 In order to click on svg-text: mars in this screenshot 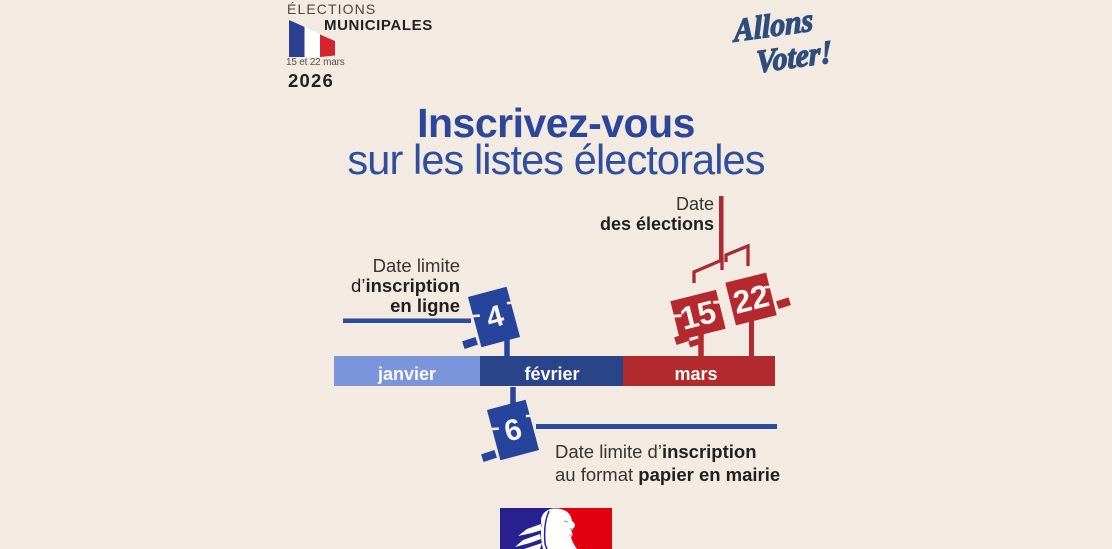, I will do `click(695, 374)`.